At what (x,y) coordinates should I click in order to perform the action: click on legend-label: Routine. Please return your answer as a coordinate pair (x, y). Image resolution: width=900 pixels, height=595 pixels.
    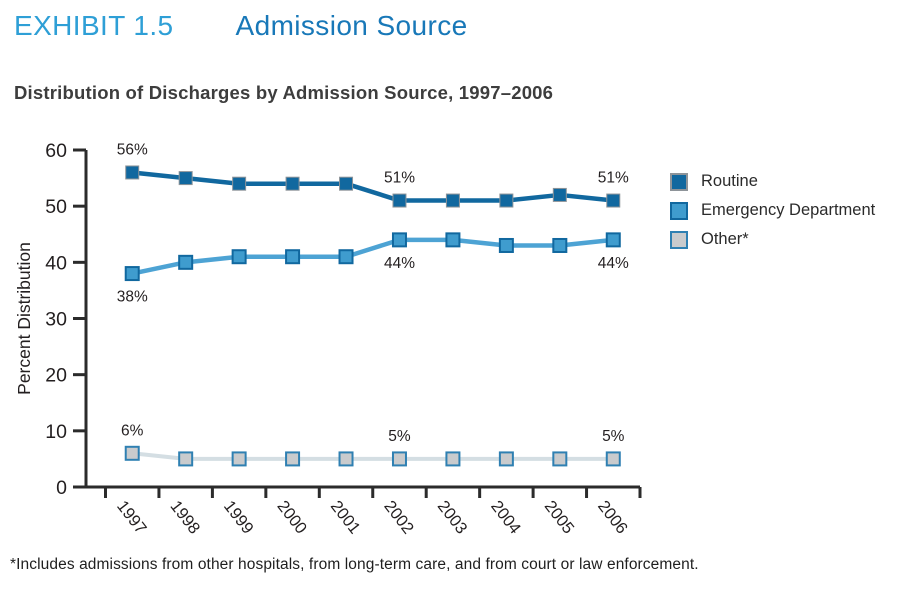
    Looking at the image, I should click on (729, 181).